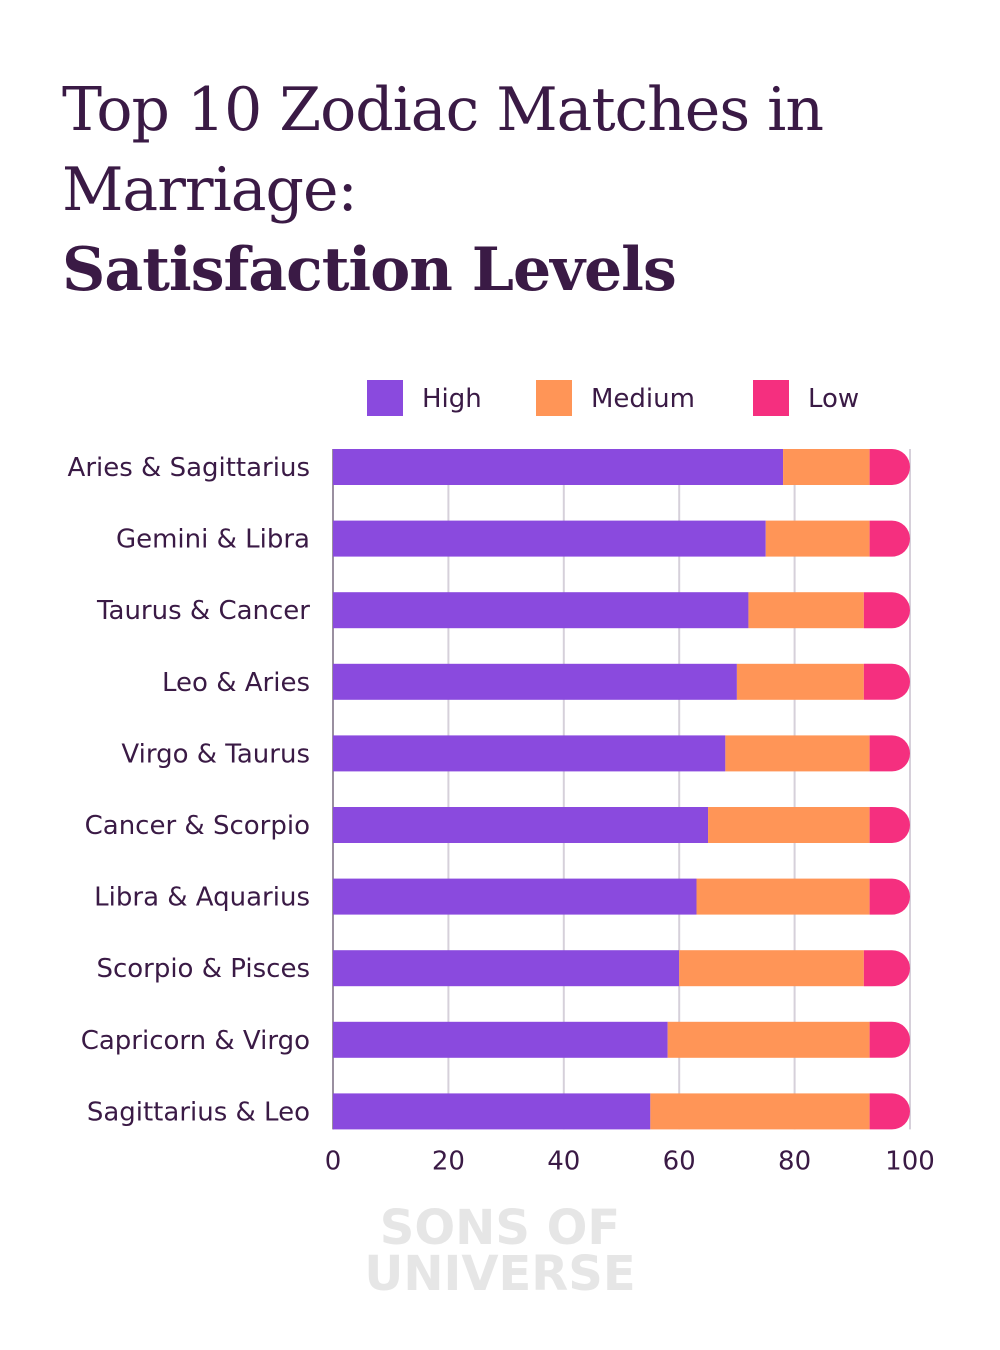  What do you see at coordinates (500, 1251) in the screenshot?
I see `watermark-logo: SONS OF UNIVERSE` at bounding box center [500, 1251].